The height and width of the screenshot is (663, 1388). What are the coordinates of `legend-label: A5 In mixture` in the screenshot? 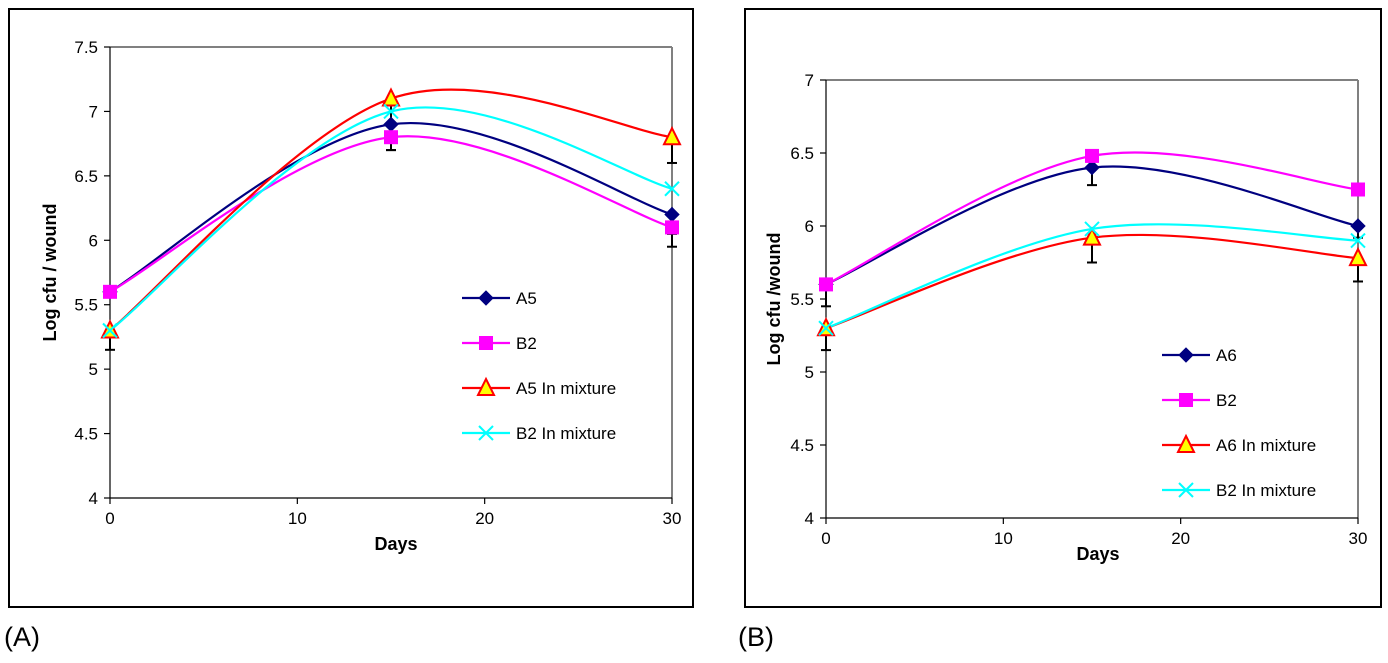 It's located at (566, 388).